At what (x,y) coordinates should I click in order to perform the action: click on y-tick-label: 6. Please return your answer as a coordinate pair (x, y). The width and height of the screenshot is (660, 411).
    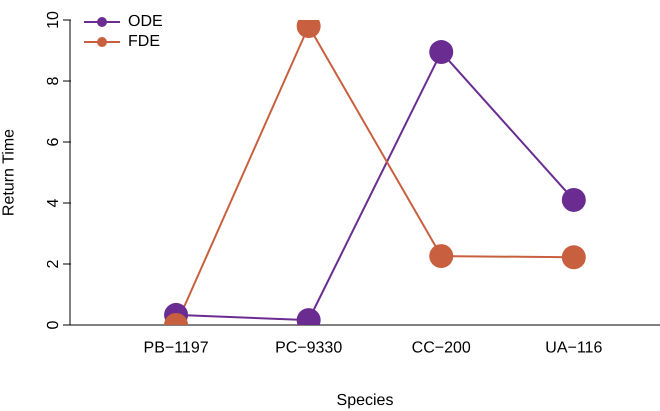
    Looking at the image, I should click on (53, 141).